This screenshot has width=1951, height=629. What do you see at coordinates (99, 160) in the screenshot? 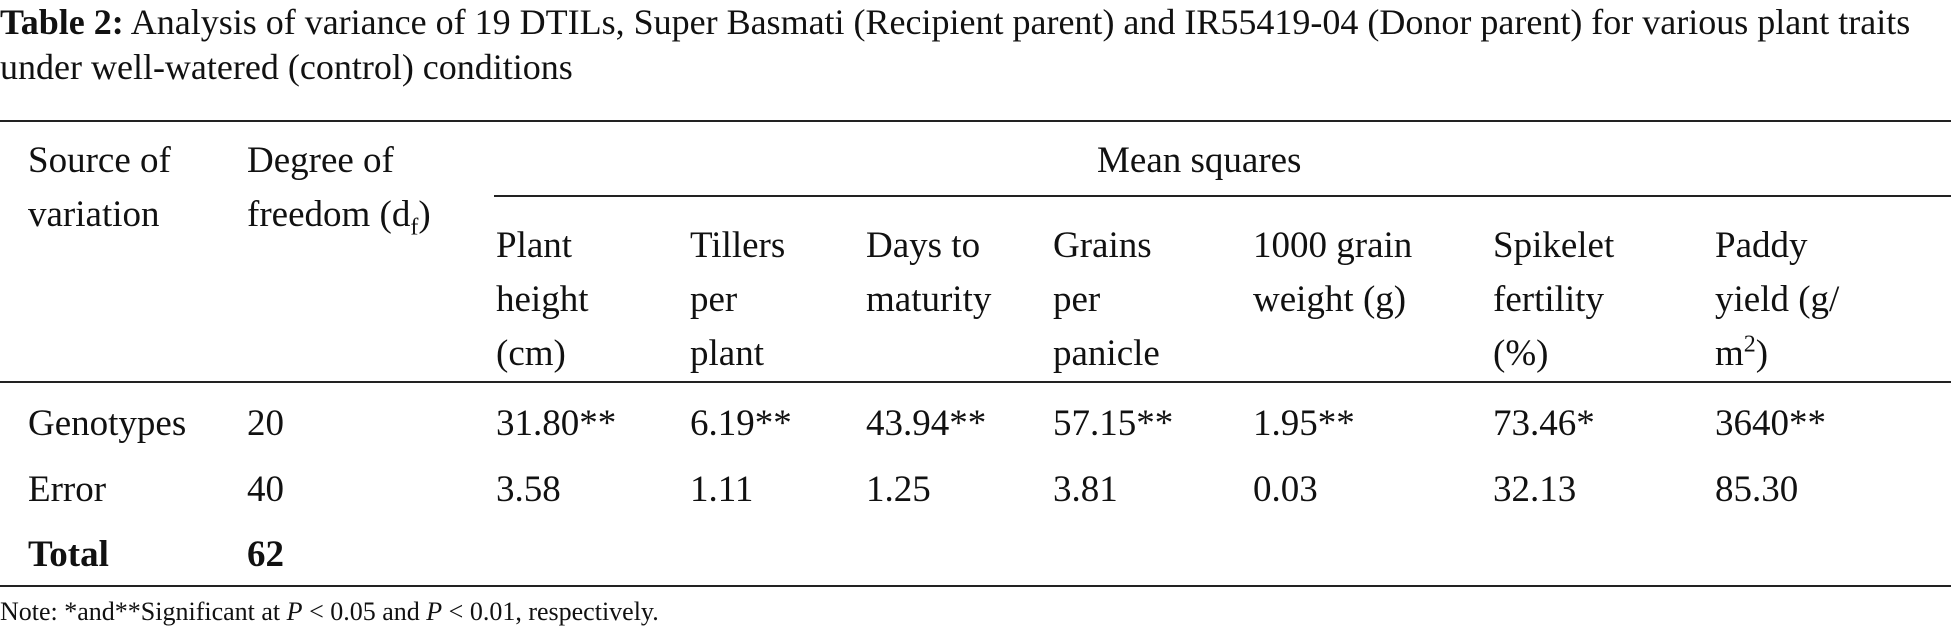
I see `header-source-line-1: Source of` at bounding box center [99, 160].